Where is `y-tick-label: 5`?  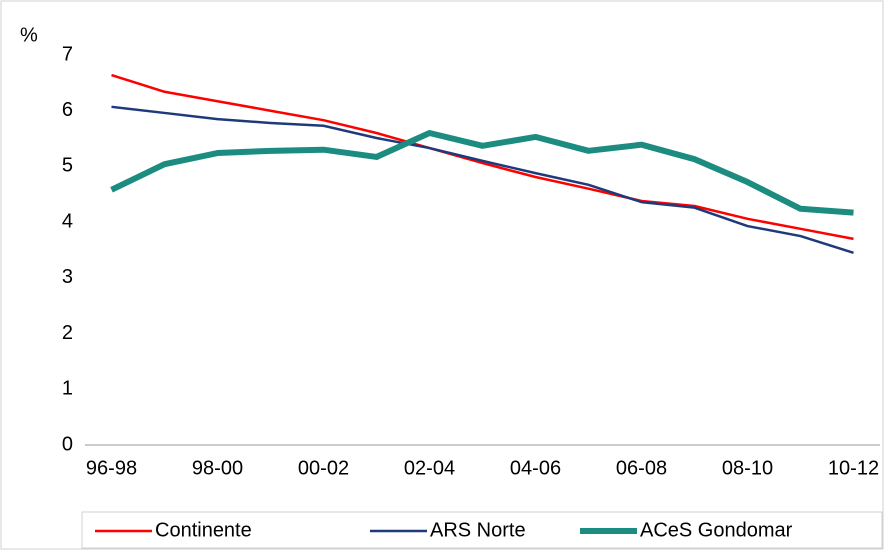 y-tick-label: 5 is located at coordinates (67, 166).